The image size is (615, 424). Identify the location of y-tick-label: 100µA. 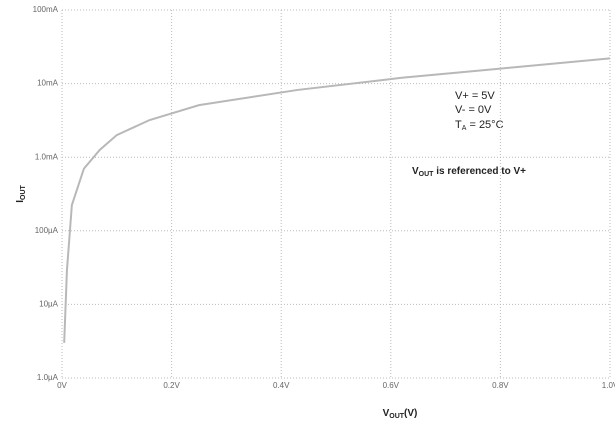
(47, 230).